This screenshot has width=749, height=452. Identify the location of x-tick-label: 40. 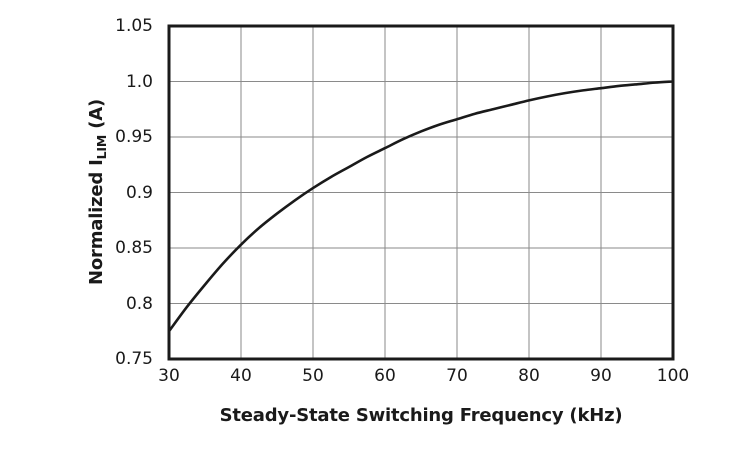
(241, 376).